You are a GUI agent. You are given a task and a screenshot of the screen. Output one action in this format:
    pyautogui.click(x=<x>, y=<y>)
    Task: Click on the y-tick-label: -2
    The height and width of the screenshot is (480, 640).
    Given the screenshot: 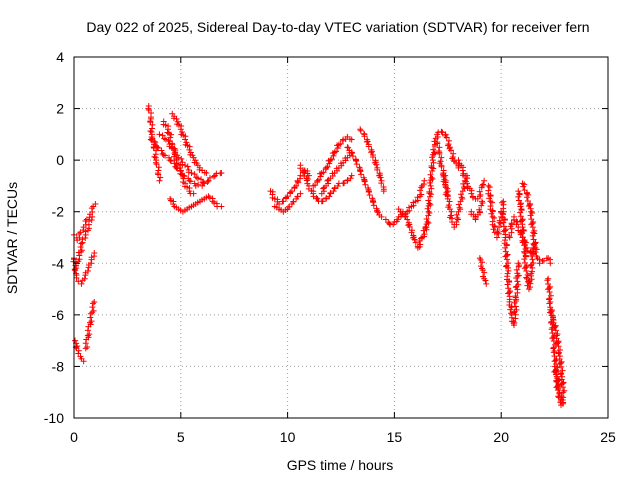 What is the action you would take?
    pyautogui.click(x=58, y=212)
    